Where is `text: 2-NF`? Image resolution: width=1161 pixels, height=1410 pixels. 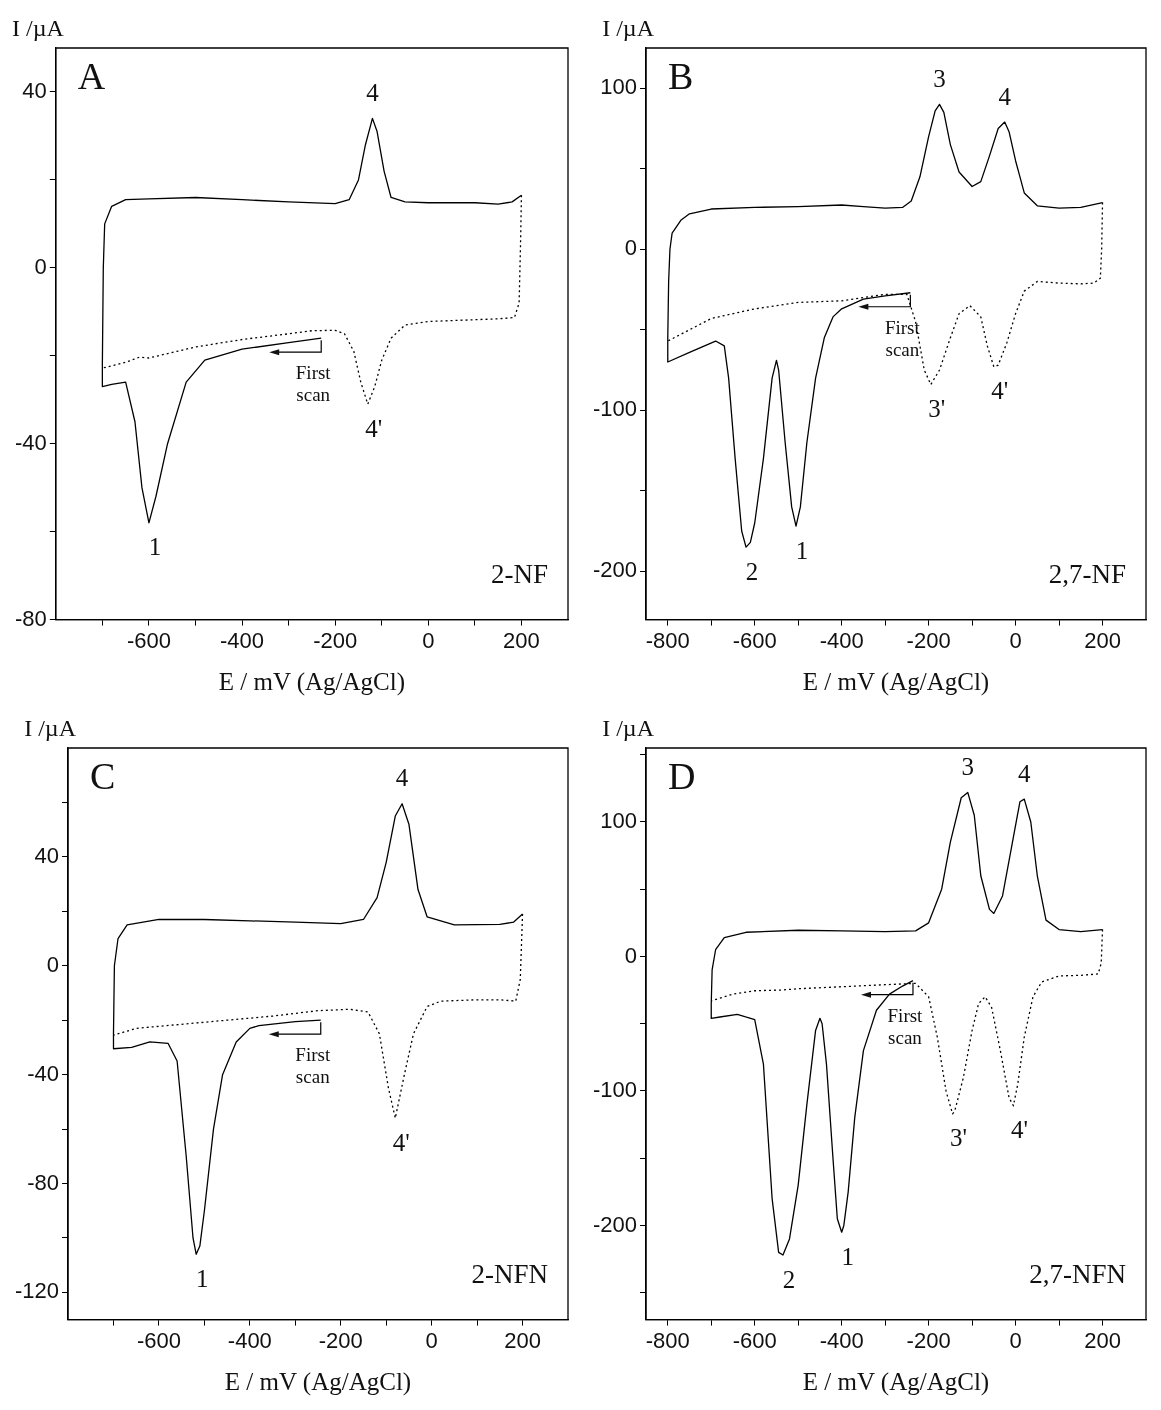 text: 2-NF is located at coordinates (519, 574).